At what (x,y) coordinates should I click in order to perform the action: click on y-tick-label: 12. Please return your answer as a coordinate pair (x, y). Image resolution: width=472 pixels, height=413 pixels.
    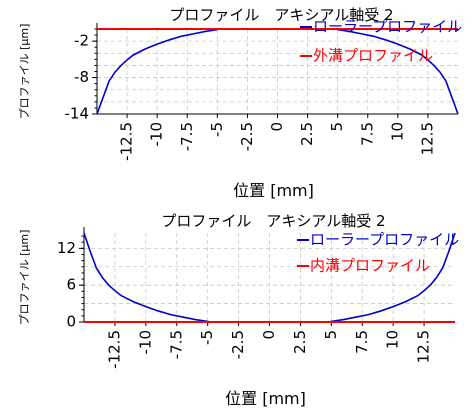
    Looking at the image, I should click on (66, 248).